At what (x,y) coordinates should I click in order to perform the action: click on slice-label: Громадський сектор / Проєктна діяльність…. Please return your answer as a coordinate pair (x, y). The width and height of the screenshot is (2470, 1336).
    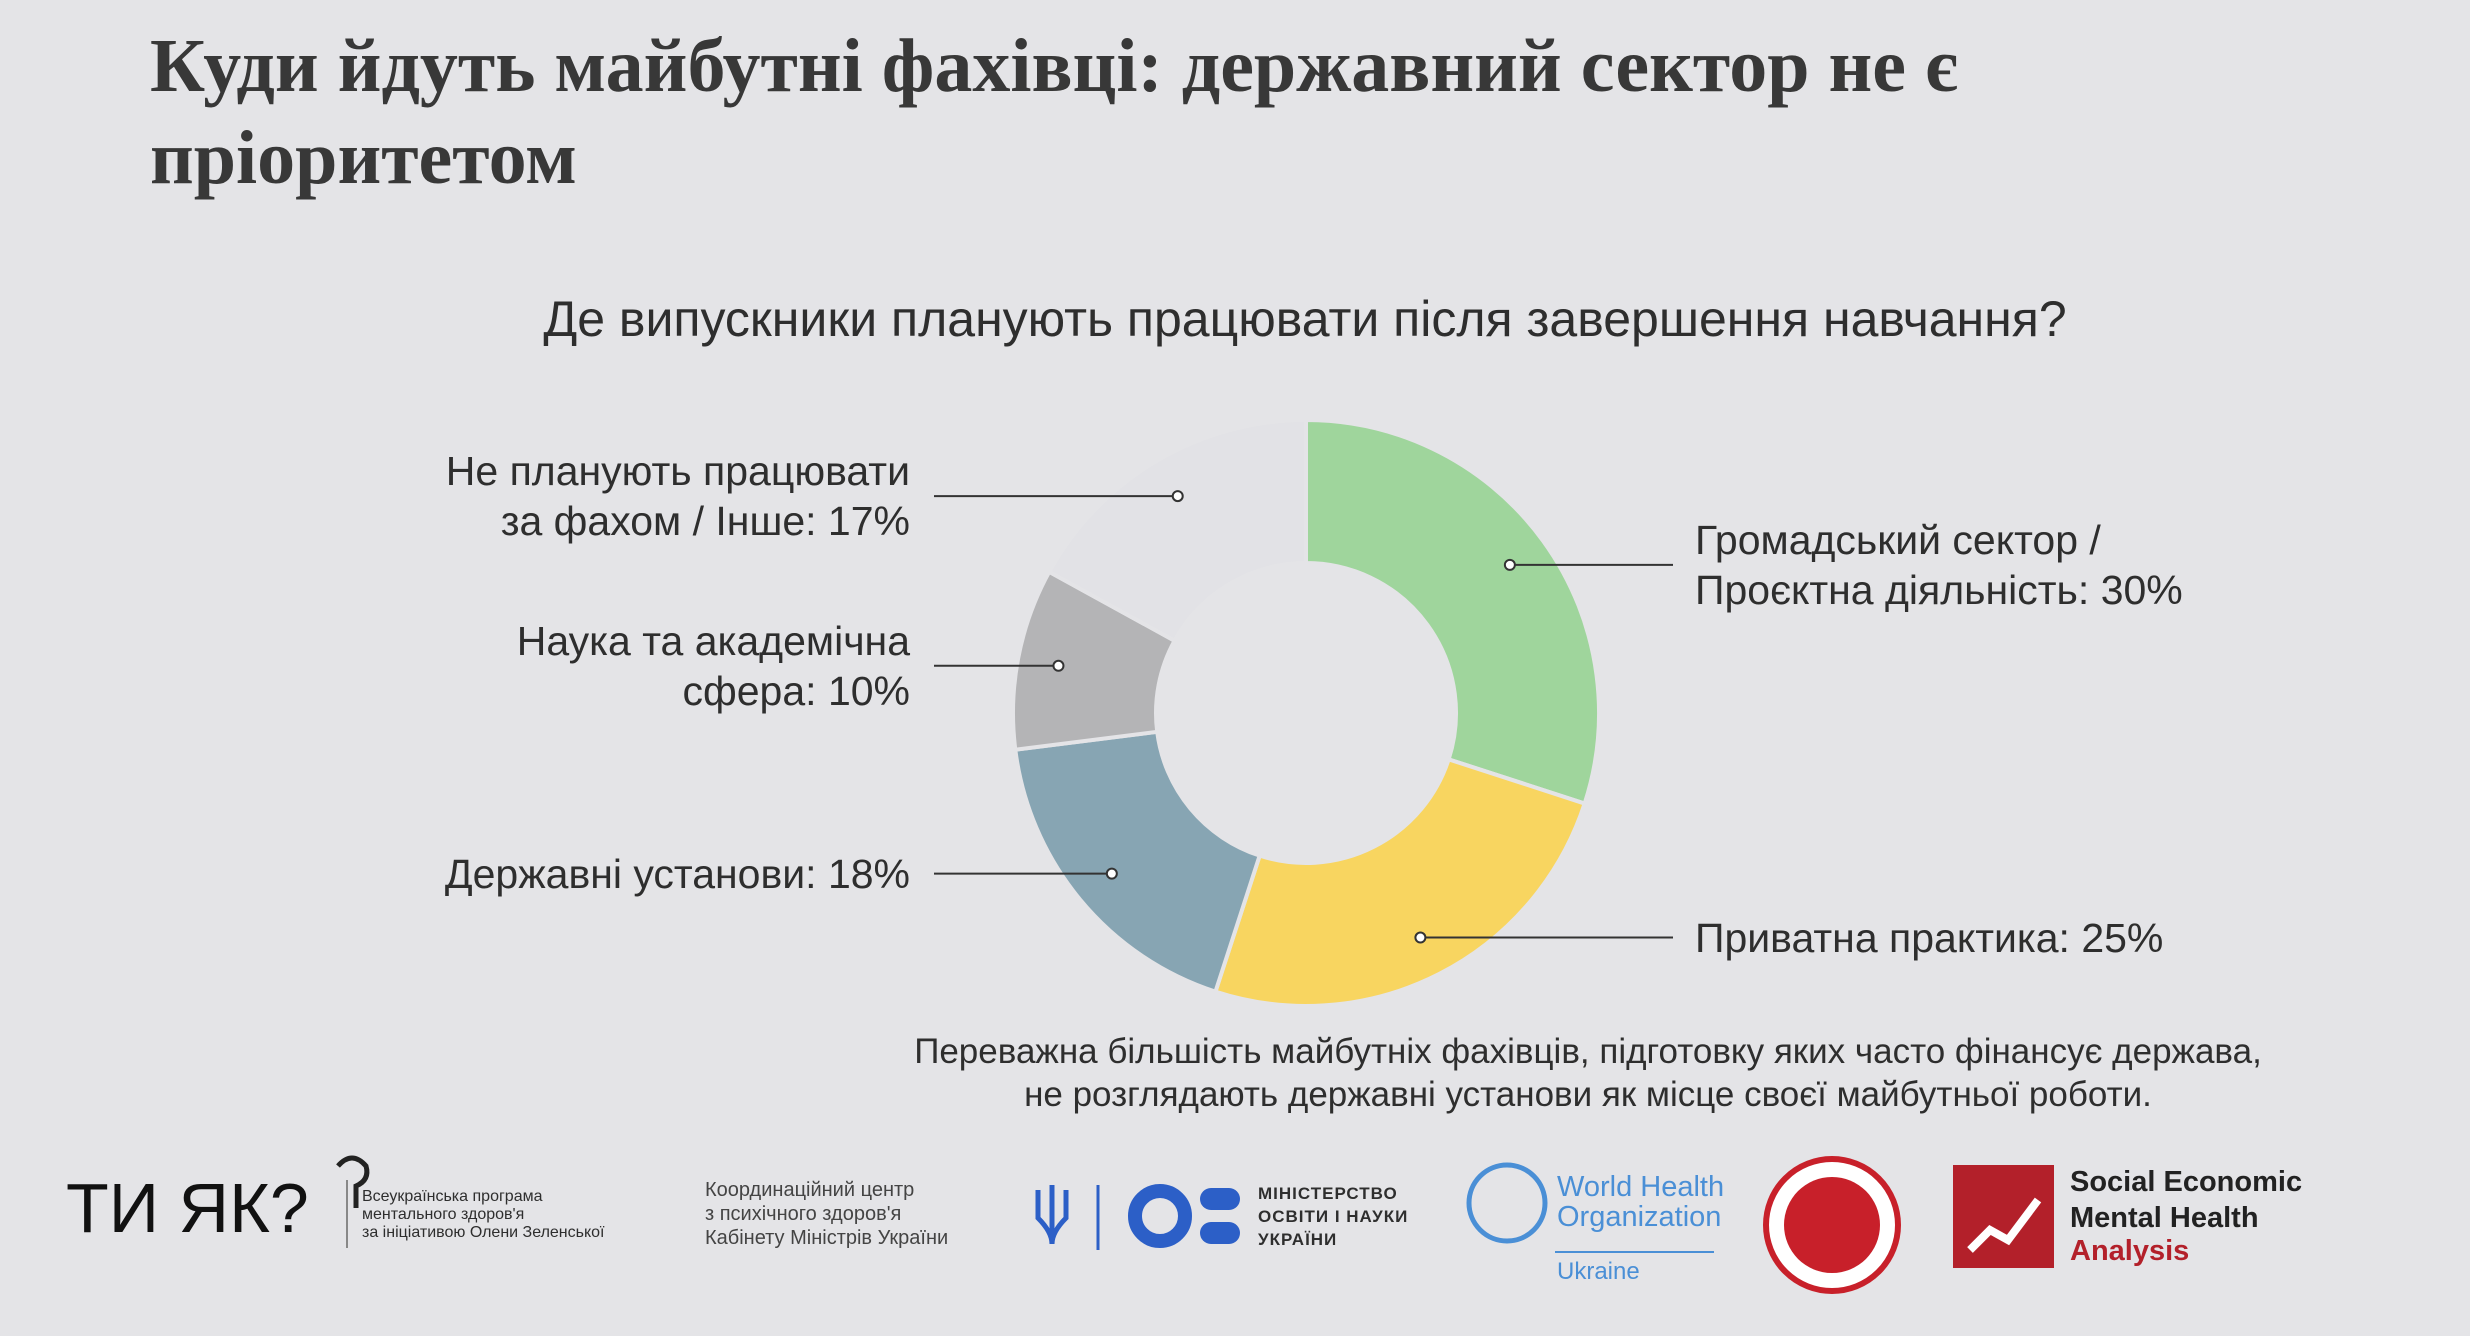
    Looking at the image, I should click on (1939, 564).